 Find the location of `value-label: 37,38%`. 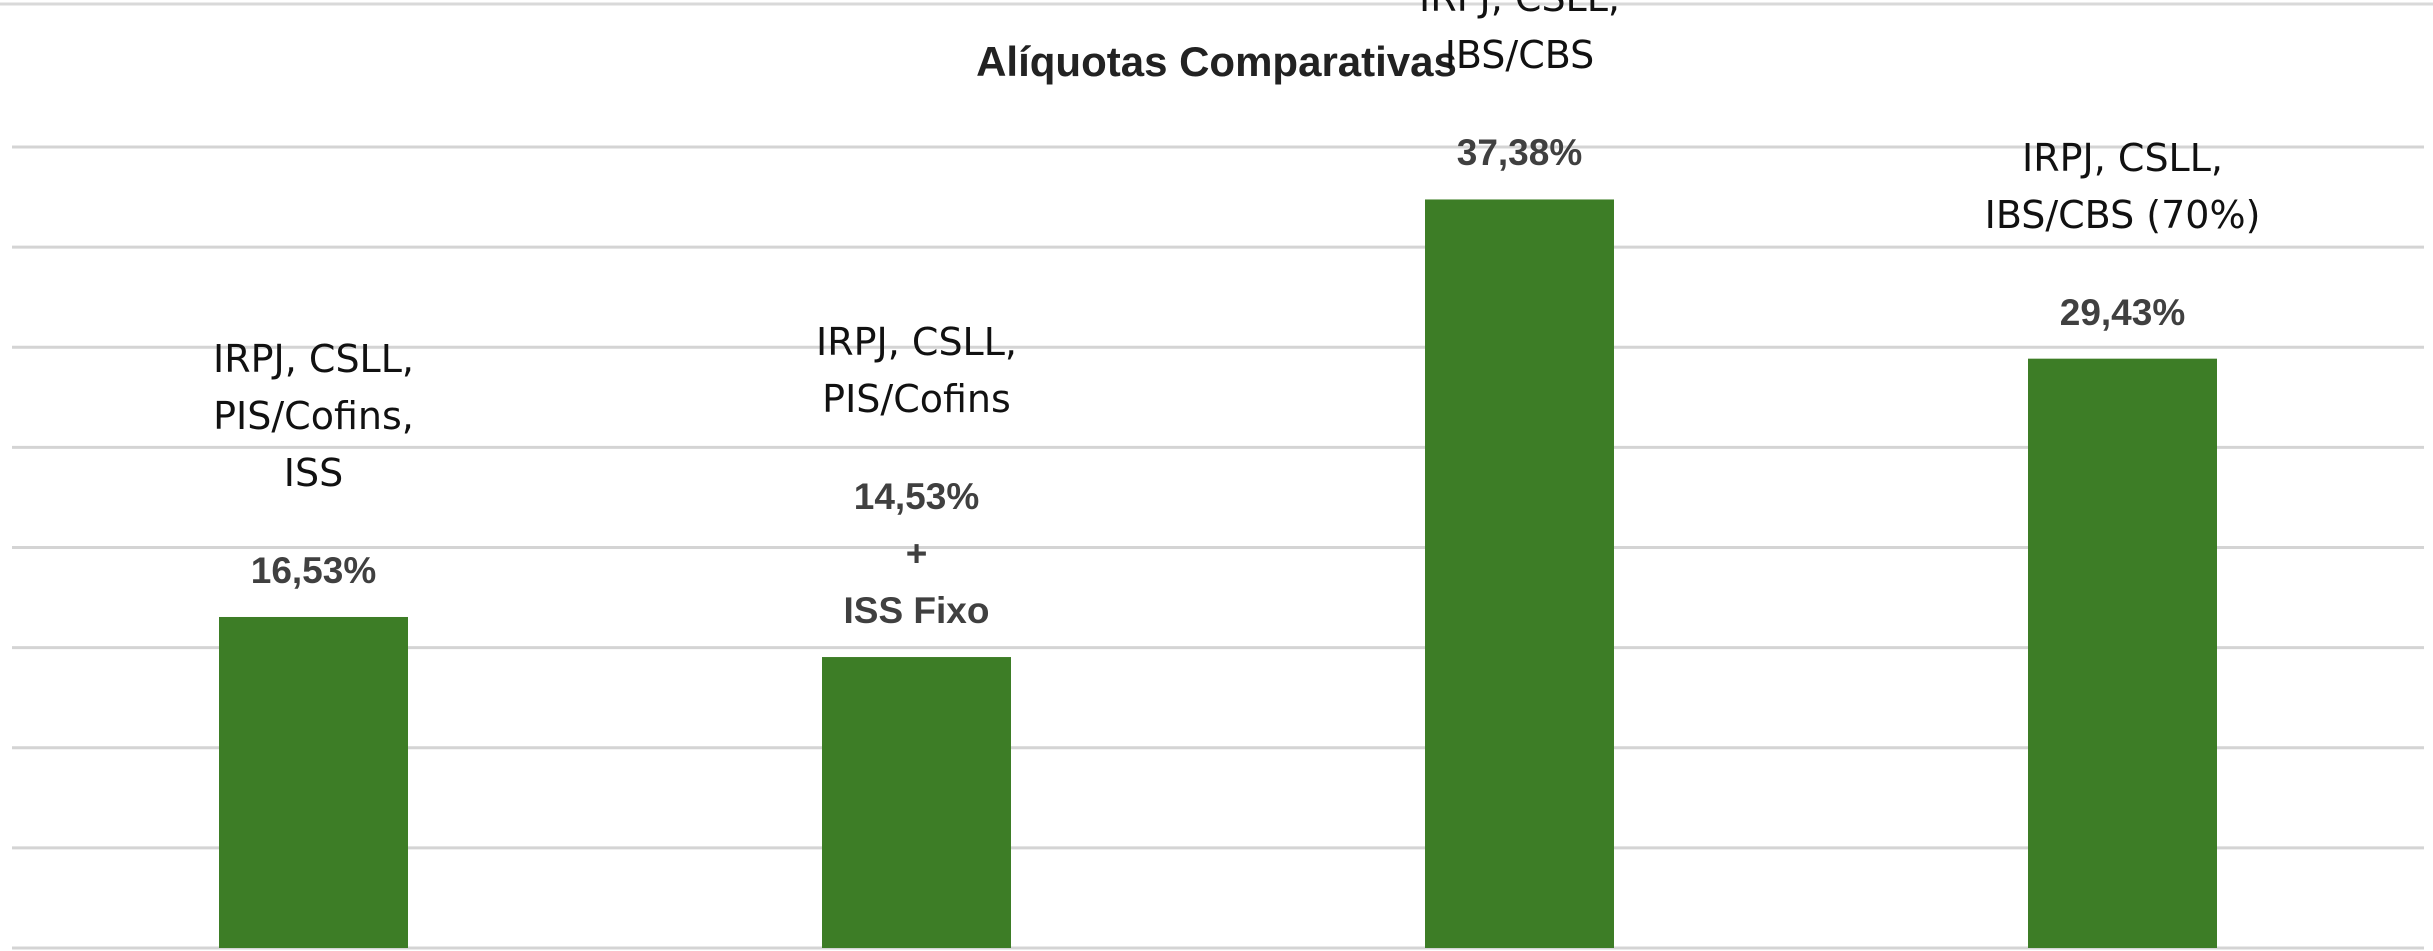

value-label: 37,38% is located at coordinates (1519, 153).